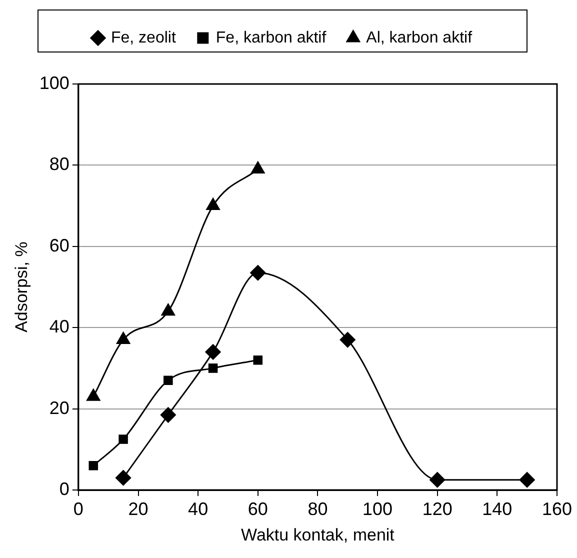  I want to click on x-tick-label: 60, so click(258, 508).